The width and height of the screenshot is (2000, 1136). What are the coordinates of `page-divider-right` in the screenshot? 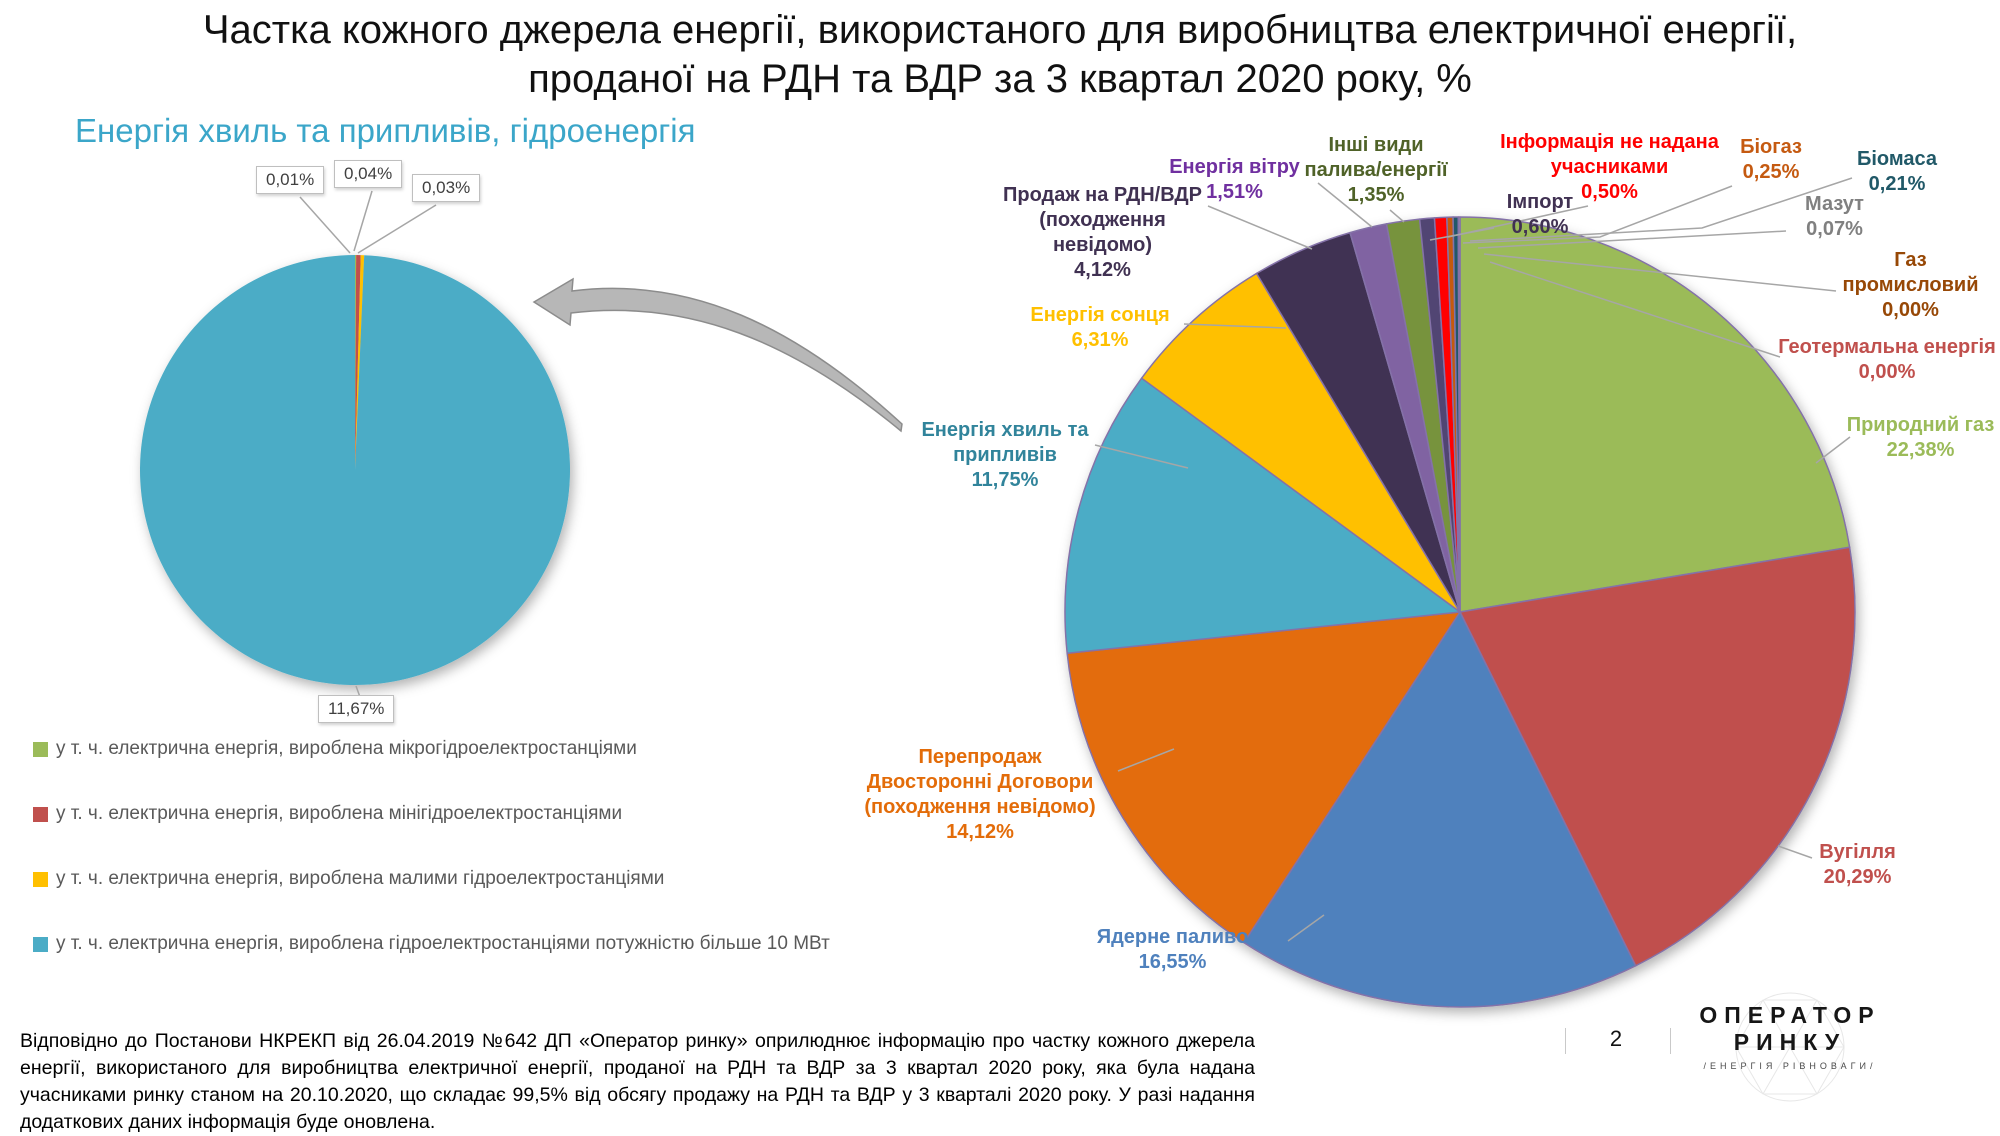 It's located at (1670, 1041).